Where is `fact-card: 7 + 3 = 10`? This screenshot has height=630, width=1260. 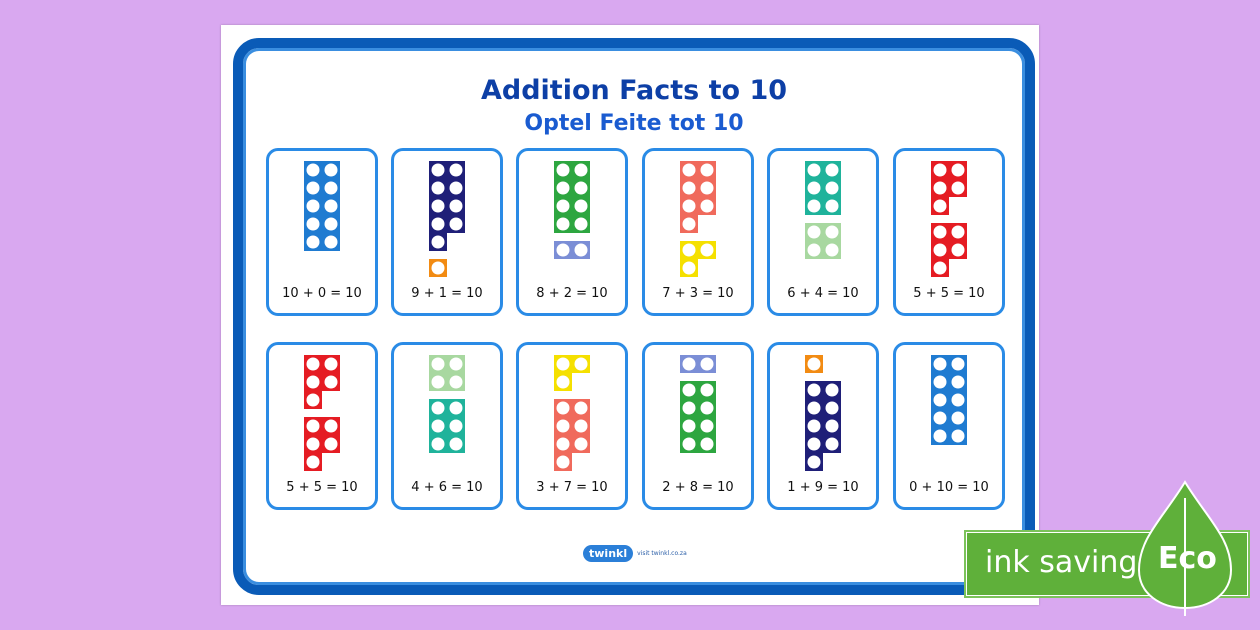 fact-card: 7 + 3 = 10 is located at coordinates (698, 232).